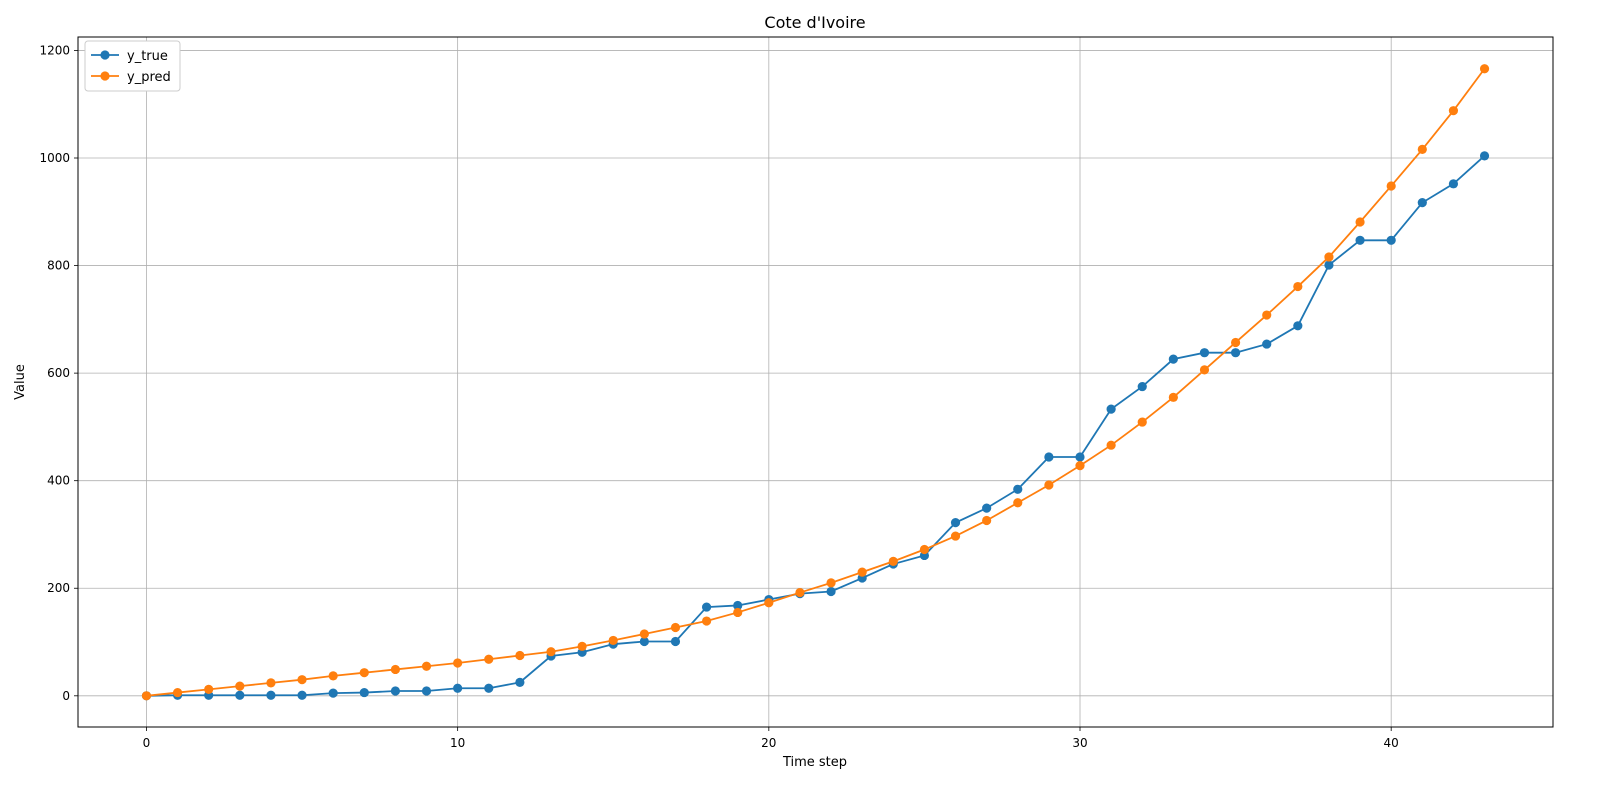 The height and width of the screenshot is (800, 1600). I want to click on x-tick-label: 0, so click(147, 743).